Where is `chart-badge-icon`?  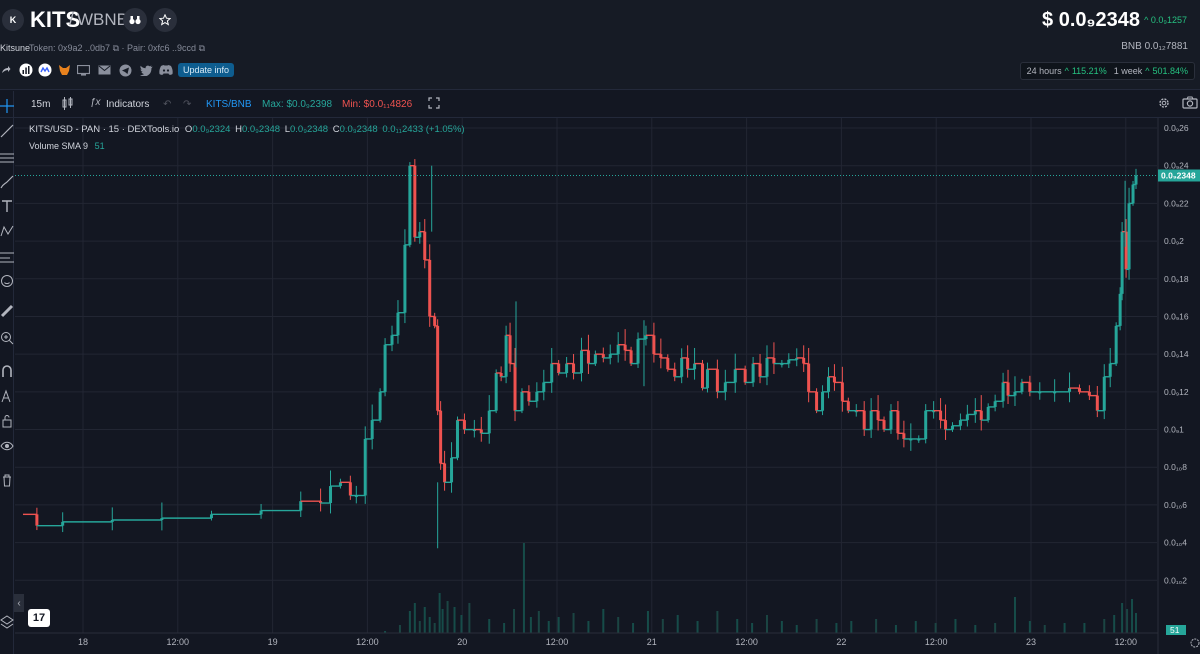 chart-badge-icon is located at coordinates (26, 70).